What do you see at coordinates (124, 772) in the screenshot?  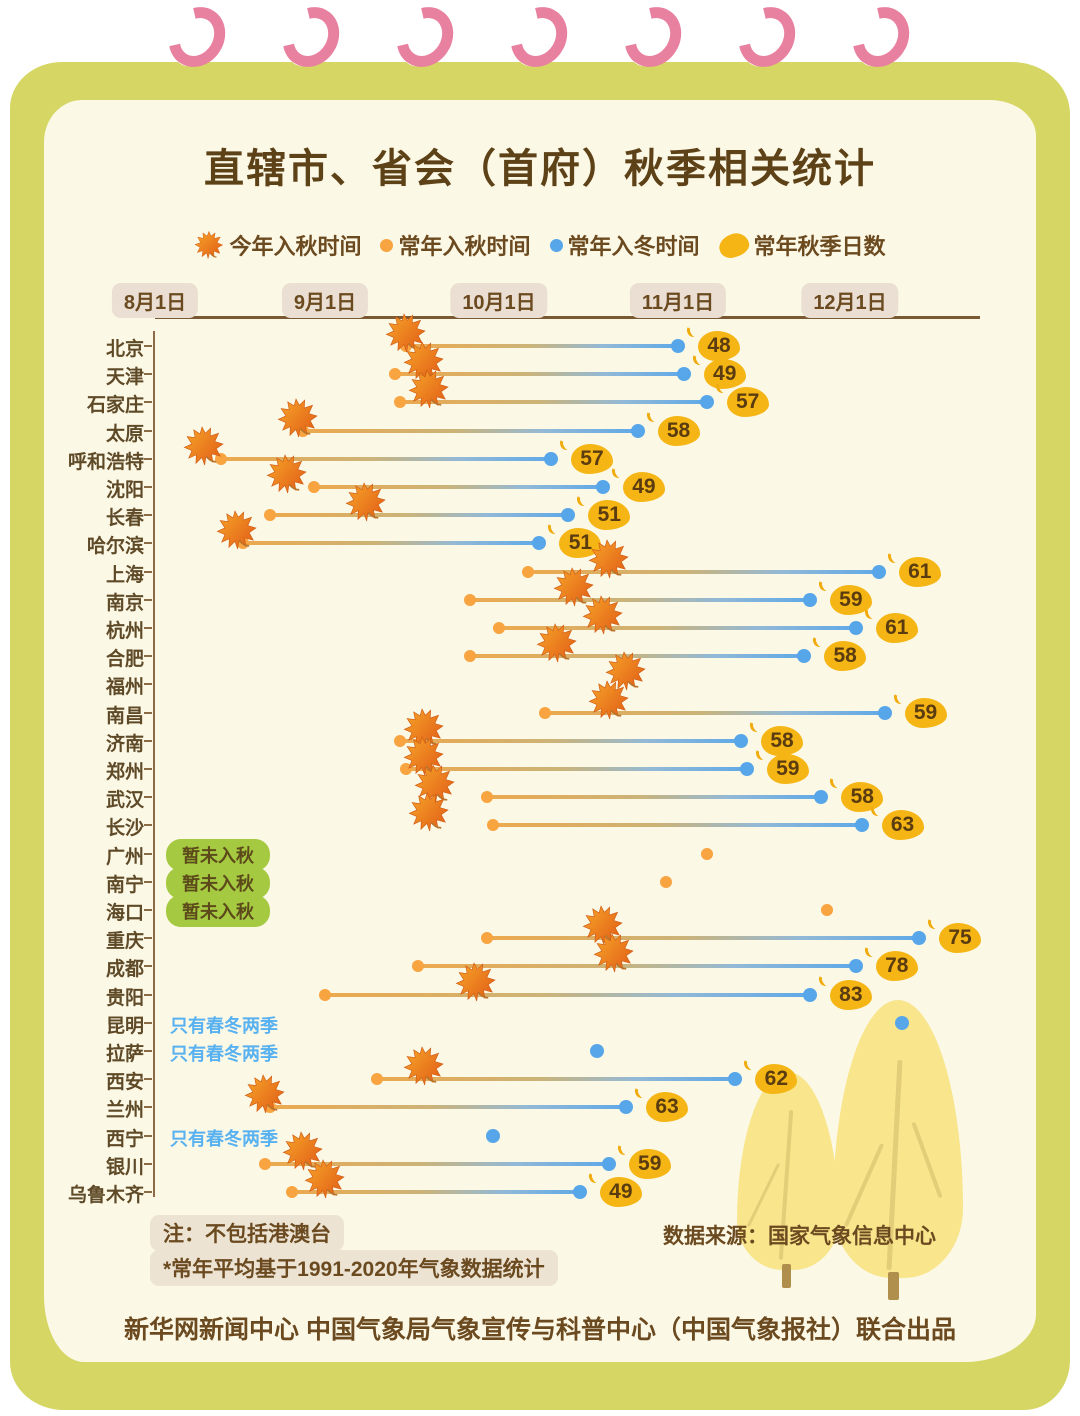 I see `city-label: 郑州` at bounding box center [124, 772].